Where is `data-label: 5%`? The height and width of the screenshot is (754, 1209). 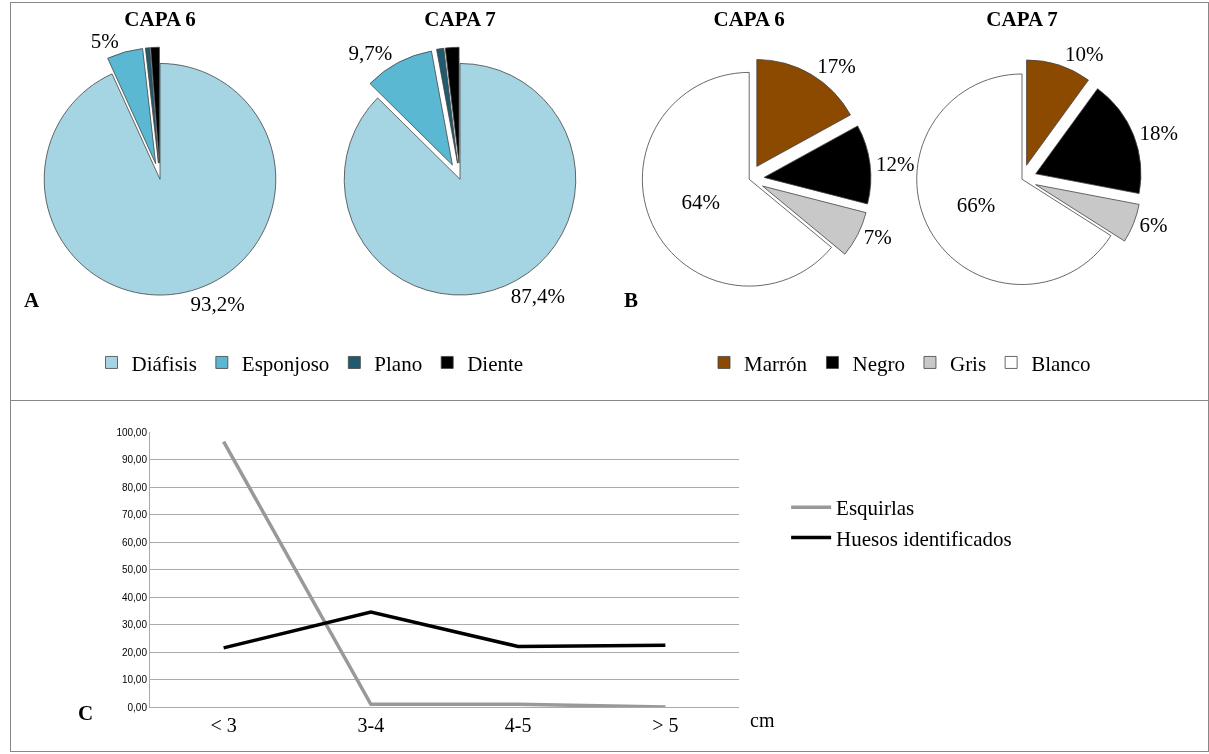 data-label: 5% is located at coordinates (104, 40).